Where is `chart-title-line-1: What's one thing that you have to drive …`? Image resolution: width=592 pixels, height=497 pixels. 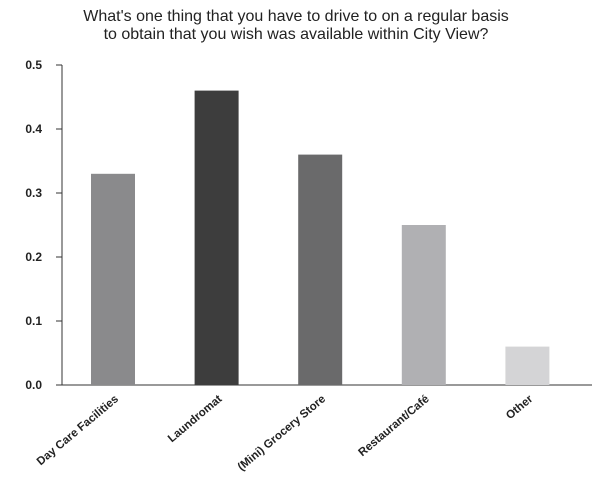 chart-title-line-1: What's one thing that you have to drive … is located at coordinates (296, 16).